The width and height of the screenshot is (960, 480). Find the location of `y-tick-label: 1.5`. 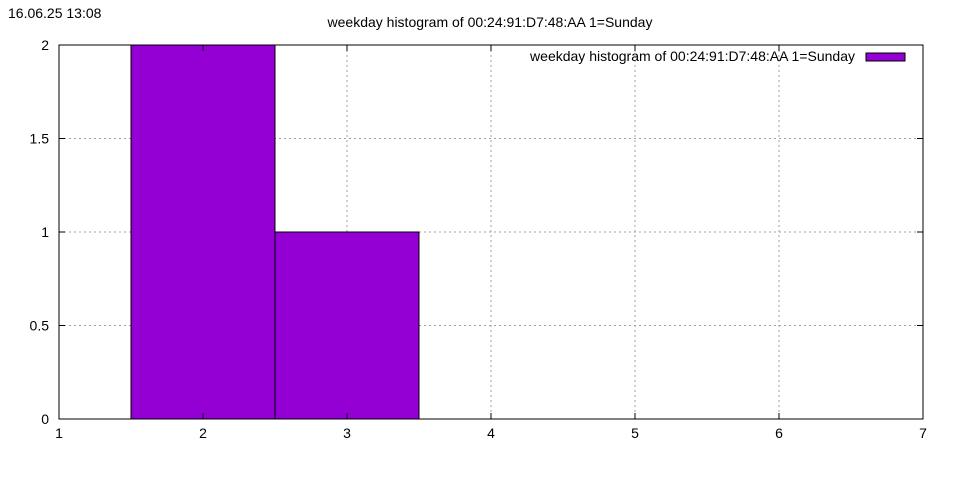

y-tick-label: 1.5 is located at coordinates (40, 139).